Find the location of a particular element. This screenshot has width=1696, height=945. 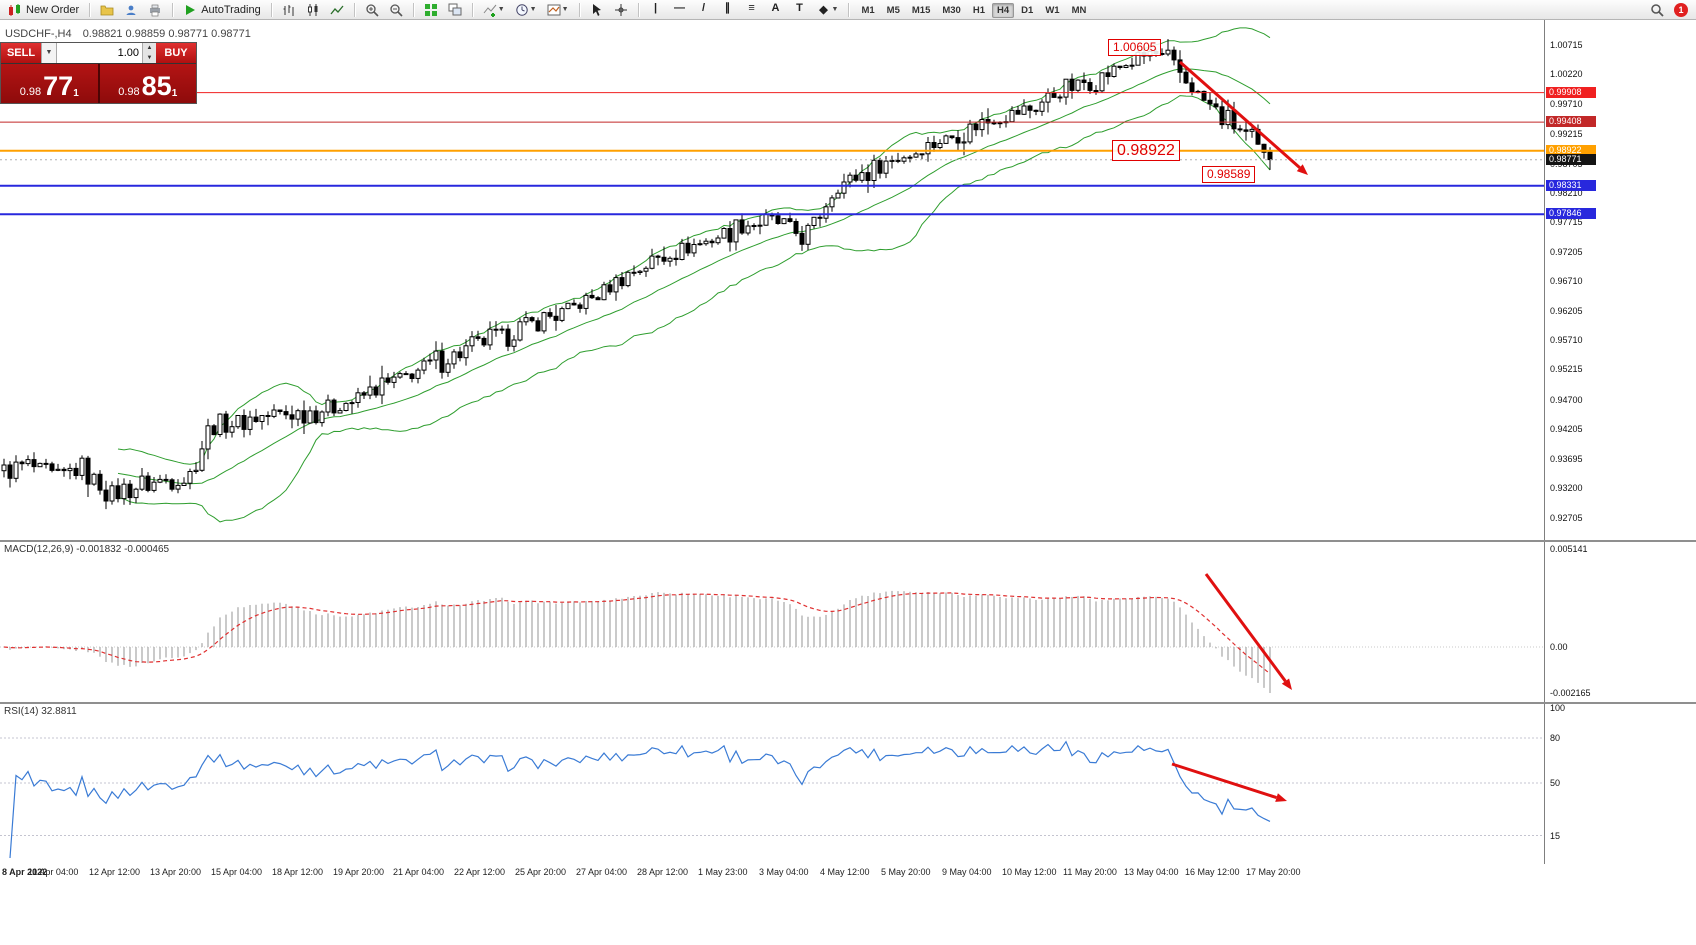

indicators-button: ▼ is located at coordinates (494, 9).